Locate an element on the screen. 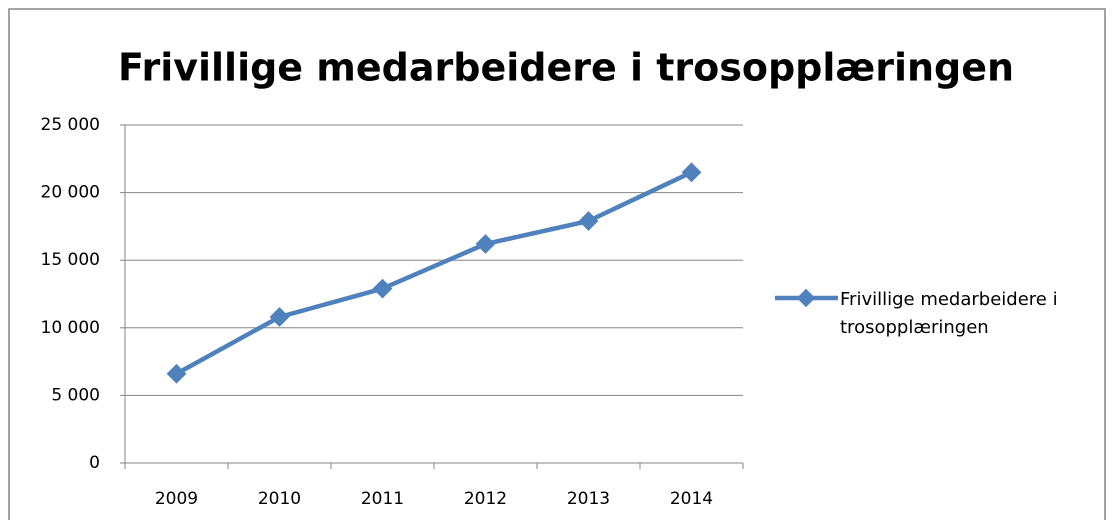 Image resolution: width=1114 pixels, height=520 pixels. y-tick-label: 5 000 is located at coordinates (75, 395).